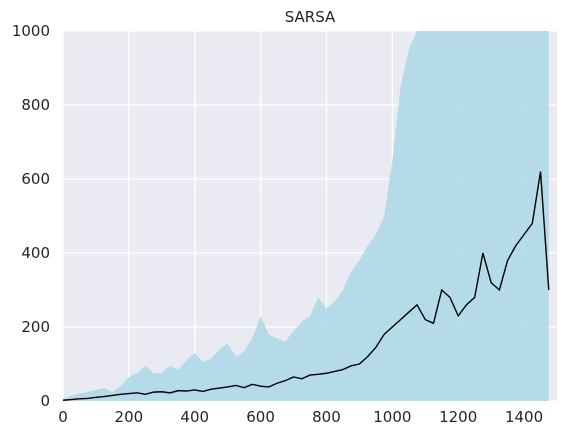  What do you see at coordinates (35, 327) in the screenshot?
I see `y-tick-label: 200` at bounding box center [35, 327].